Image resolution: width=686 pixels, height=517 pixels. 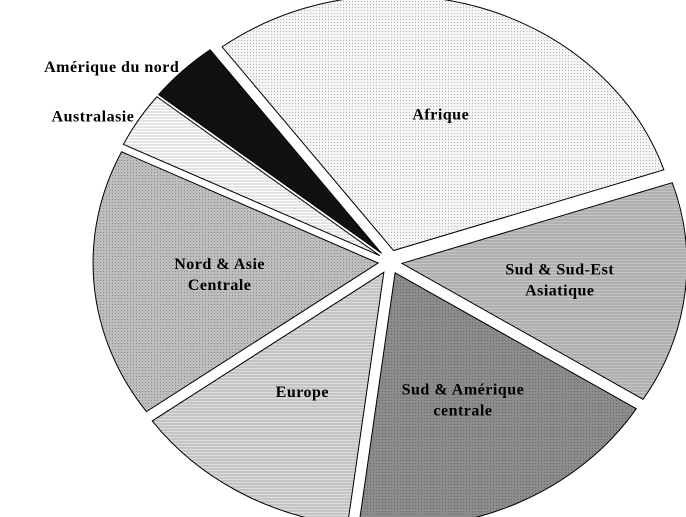 I want to click on slice-label: Sud & Sud-Est Asiatique, so click(x=559, y=280).